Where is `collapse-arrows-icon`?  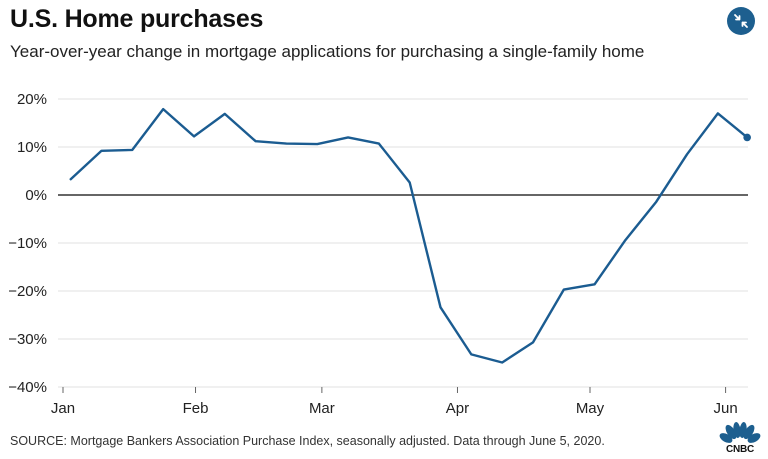
collapse-arrows-icon is located at coordinates (741, 21).